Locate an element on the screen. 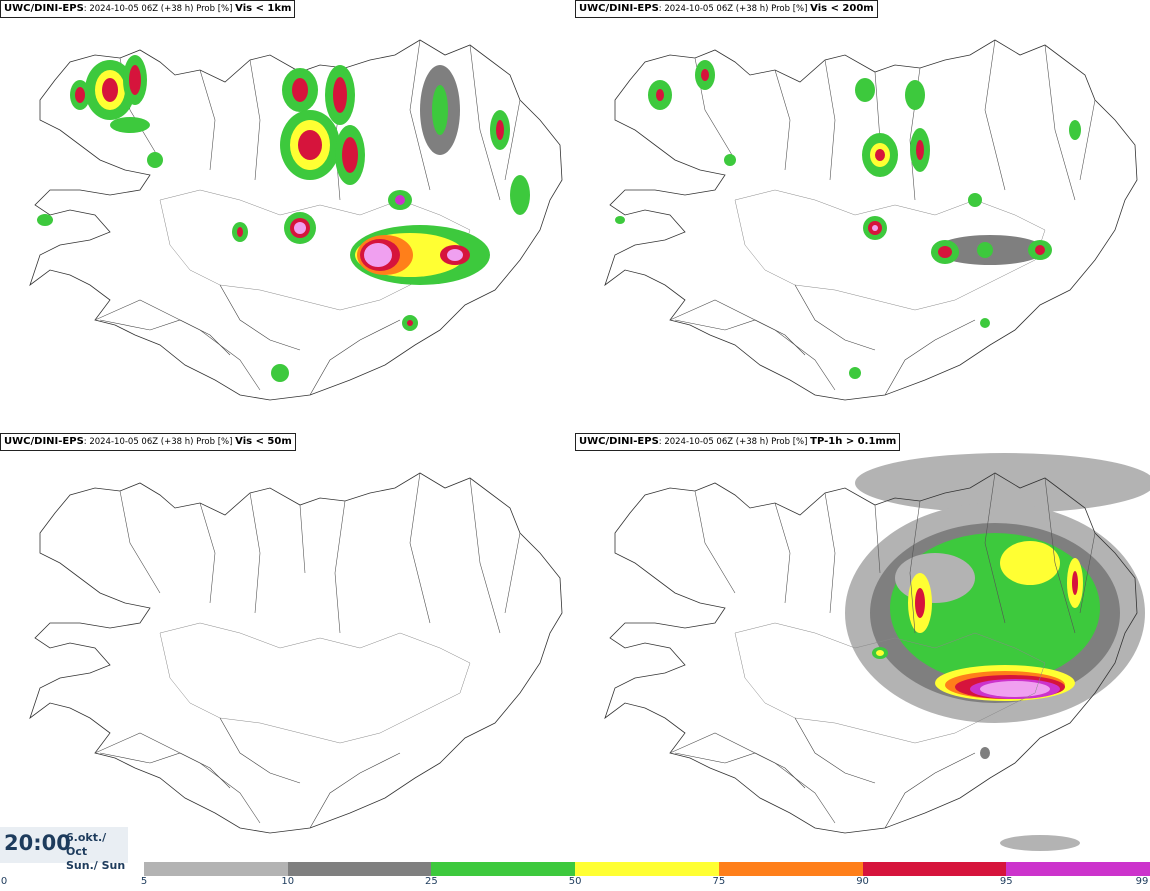 This screenshot has width=1150, height=891. valid-time-box: 20:00 6.okt./ Oct Sun./ Sun is located at coordinates (64, 849).